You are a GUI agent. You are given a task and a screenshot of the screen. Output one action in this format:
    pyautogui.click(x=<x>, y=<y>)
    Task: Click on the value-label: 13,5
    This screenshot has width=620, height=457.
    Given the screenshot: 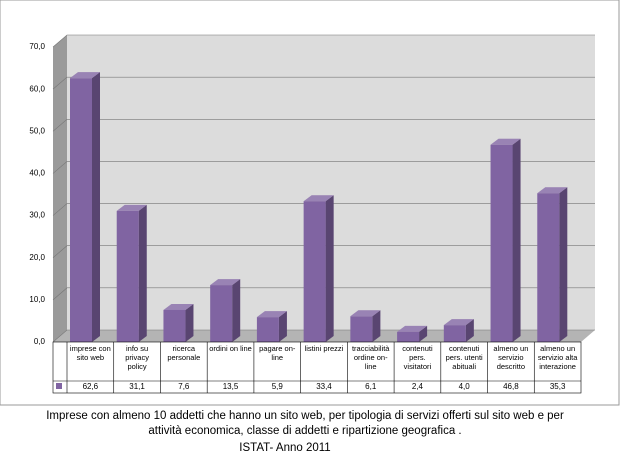 What is the action you would take?
    pyautogui.click(x=230, y=386)
    